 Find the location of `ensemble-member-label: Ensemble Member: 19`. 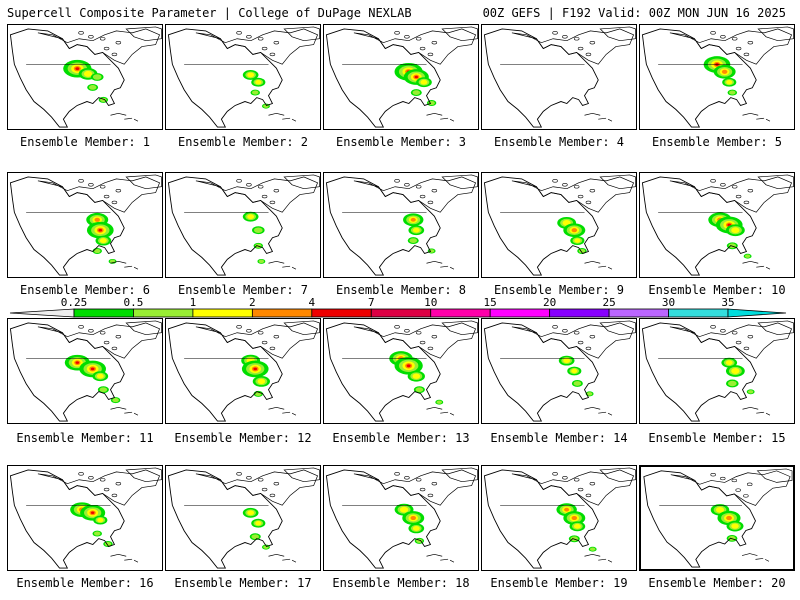

ensemble-member-label: Ensemble Member: 19 is located at coordinates (559, 583).